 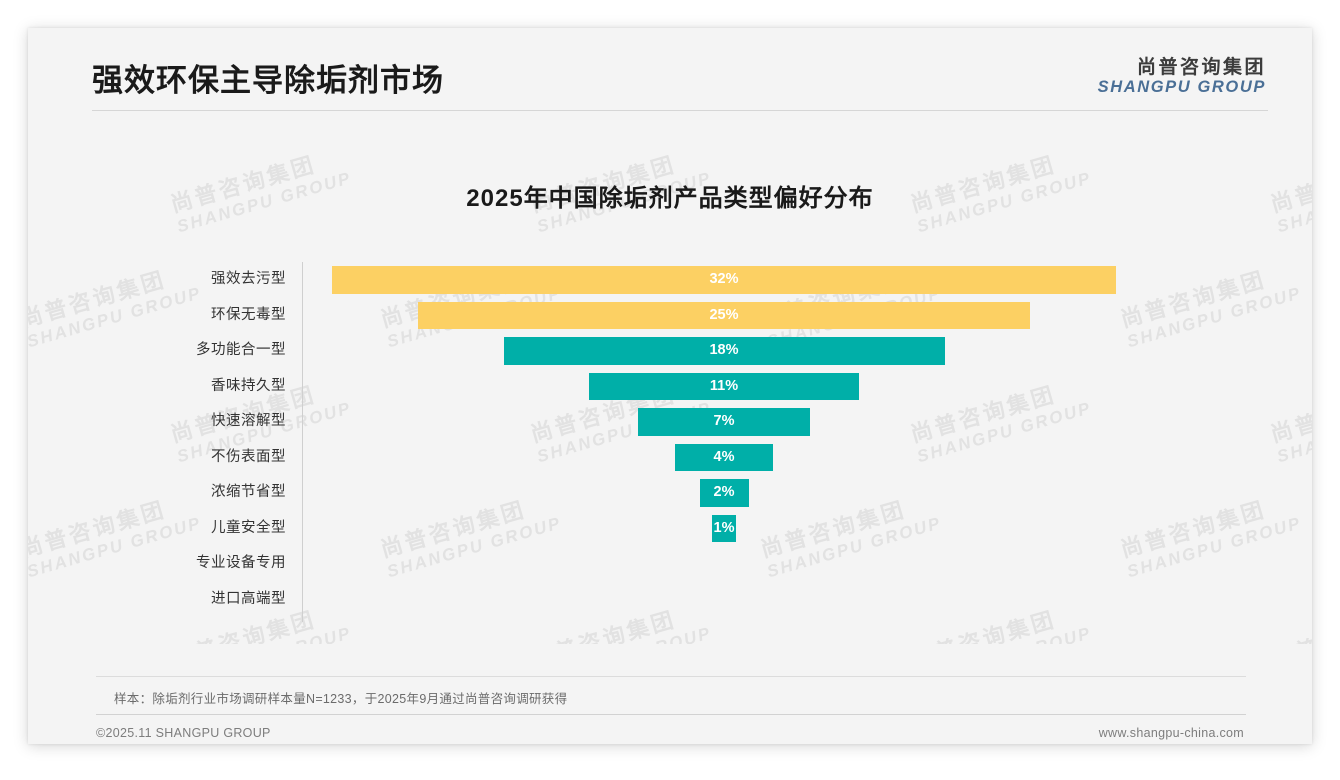 I want to click on website-link: www.shangpu-china.com, so click(x=1171, y=733).